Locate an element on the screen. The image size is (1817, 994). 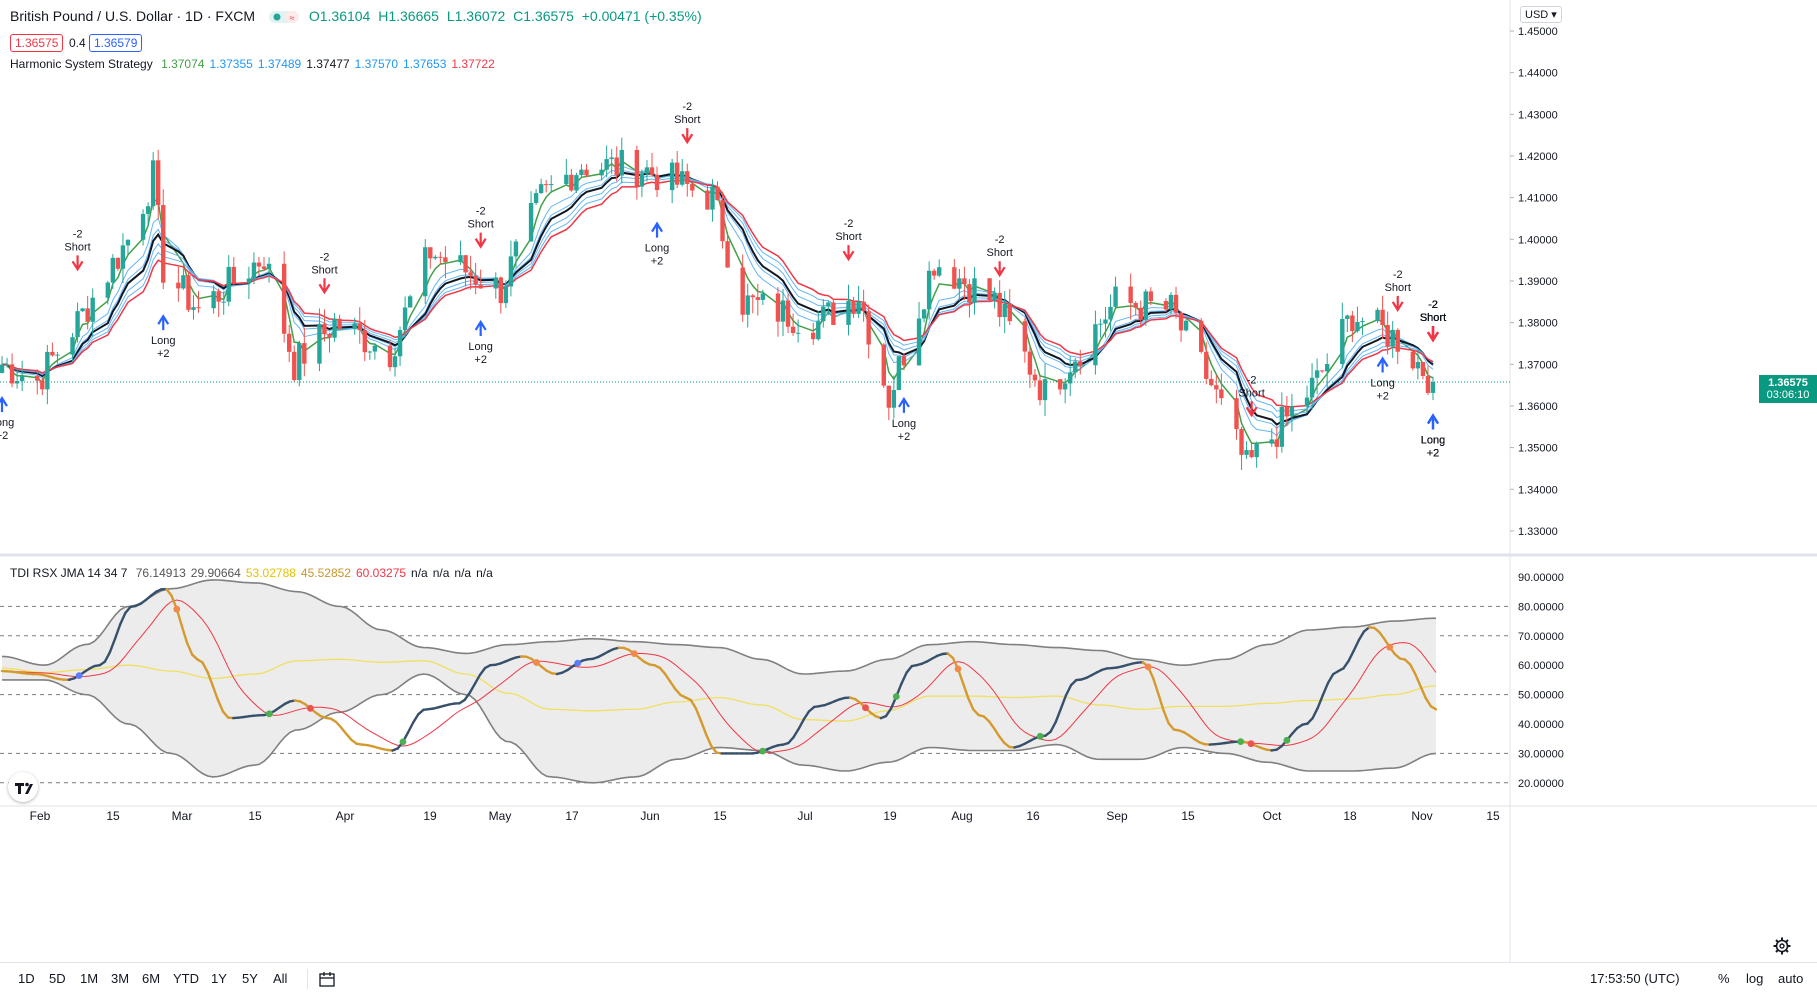
timeframe-button-1m: 1M is located at coordinates (89, 978).